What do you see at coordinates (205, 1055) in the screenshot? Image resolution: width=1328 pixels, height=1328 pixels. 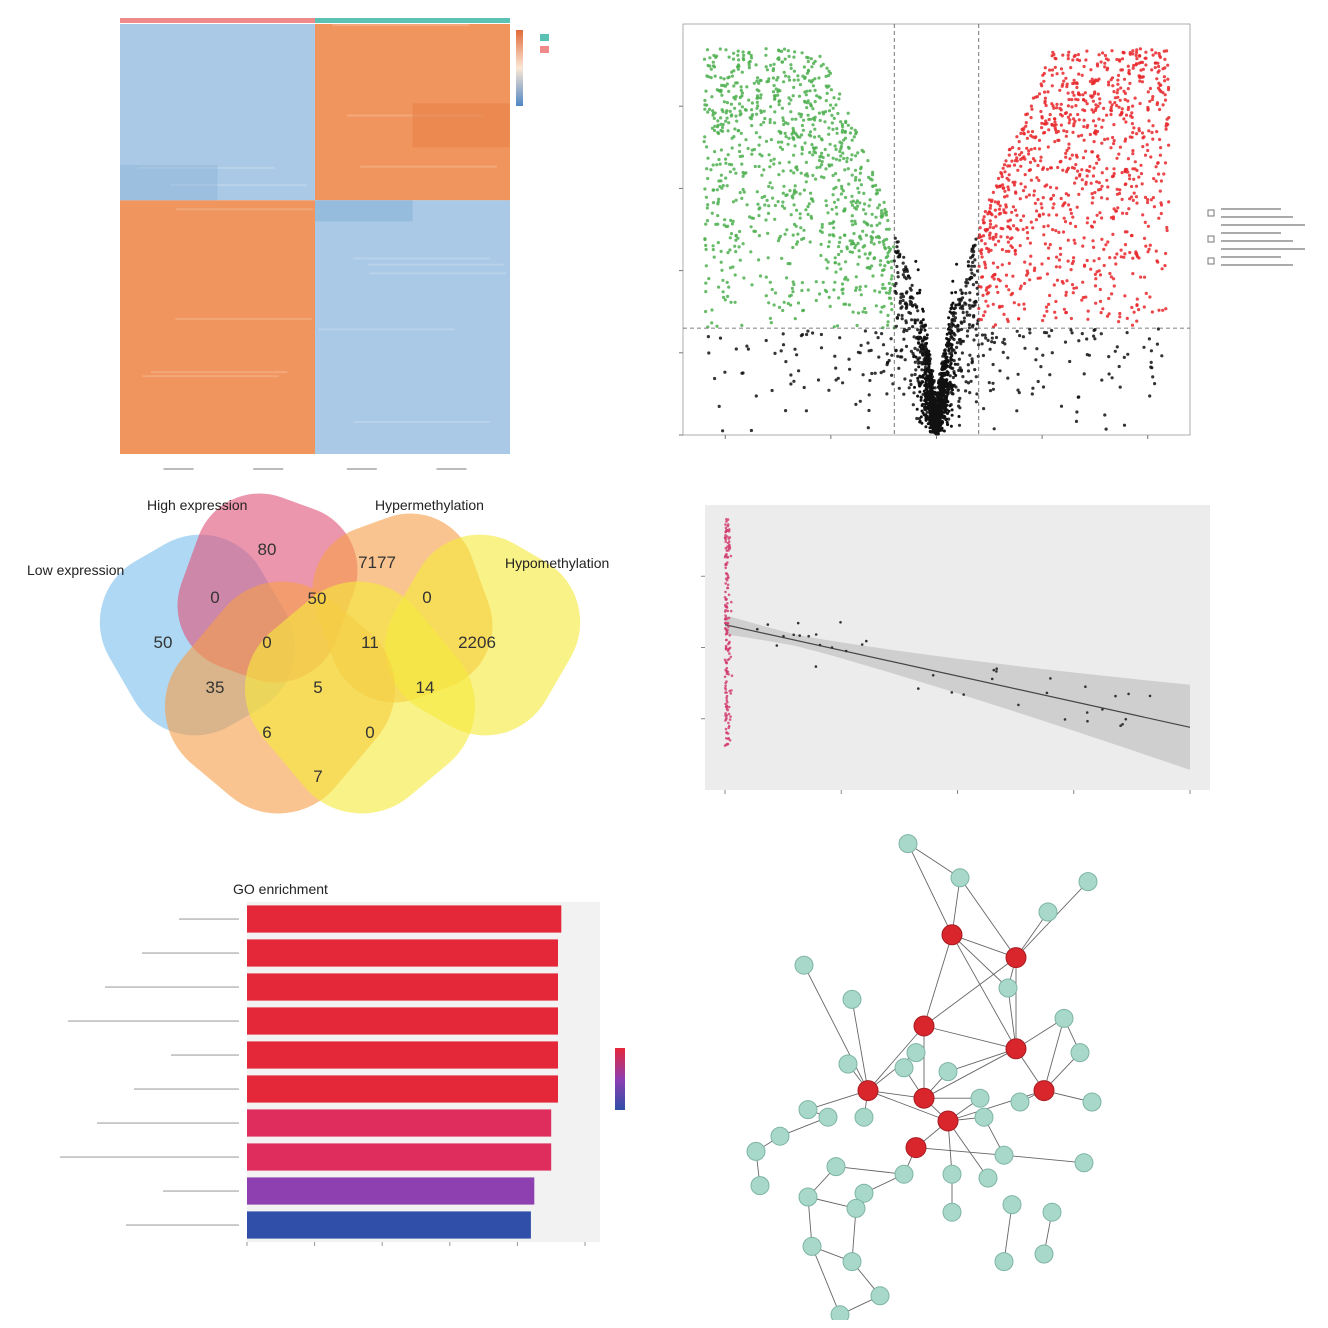 I see `go-bar-term-label` at bounding box center [205, 1055].